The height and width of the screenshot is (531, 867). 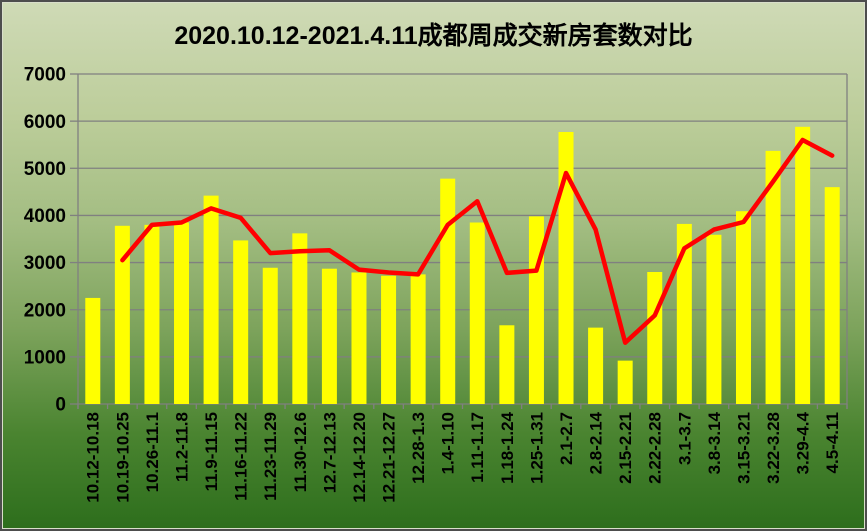 What do you see at coordinates (655, 448) in the screenshot?
I see `x-axis-label: 2.22-2.28` at bounding box center [655, 448].